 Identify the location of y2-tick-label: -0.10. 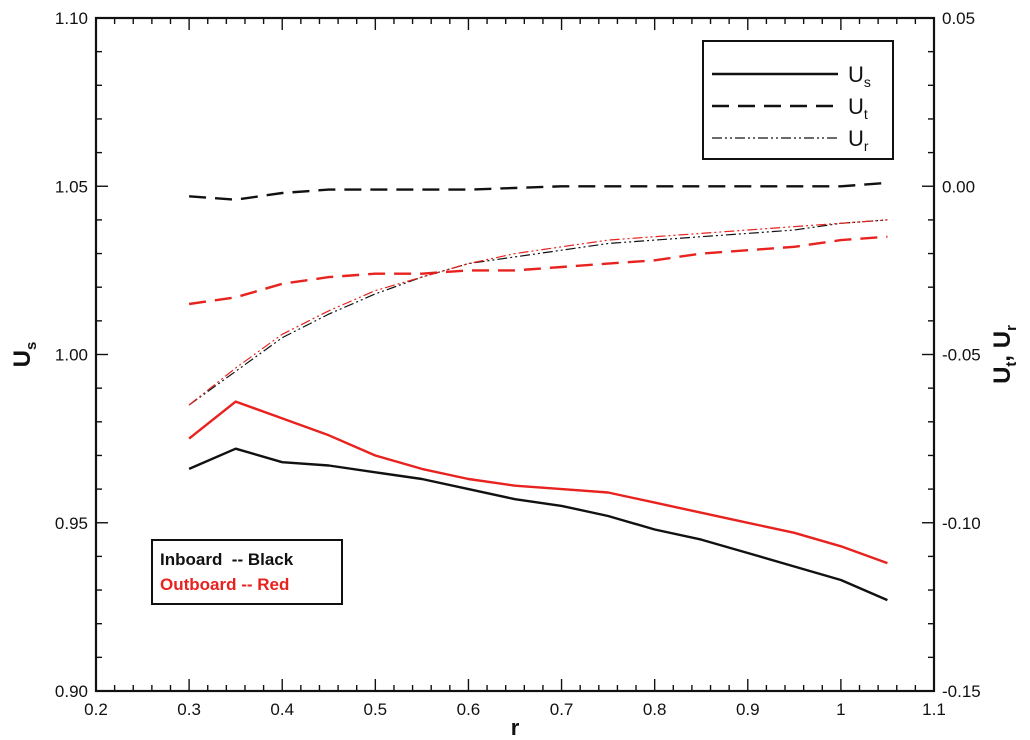
(961, 523).